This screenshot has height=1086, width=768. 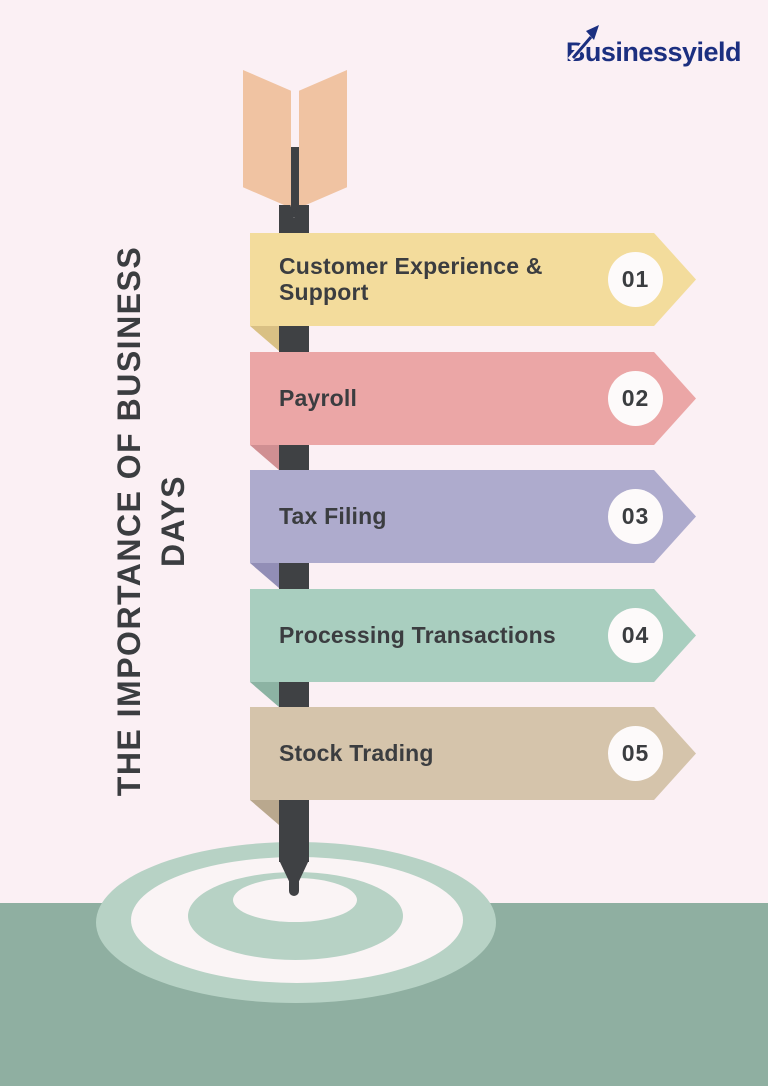 I want to click on page-title: THE IMPORTANCE OF BUSINESS DAYS, so click(x=152, y=521).